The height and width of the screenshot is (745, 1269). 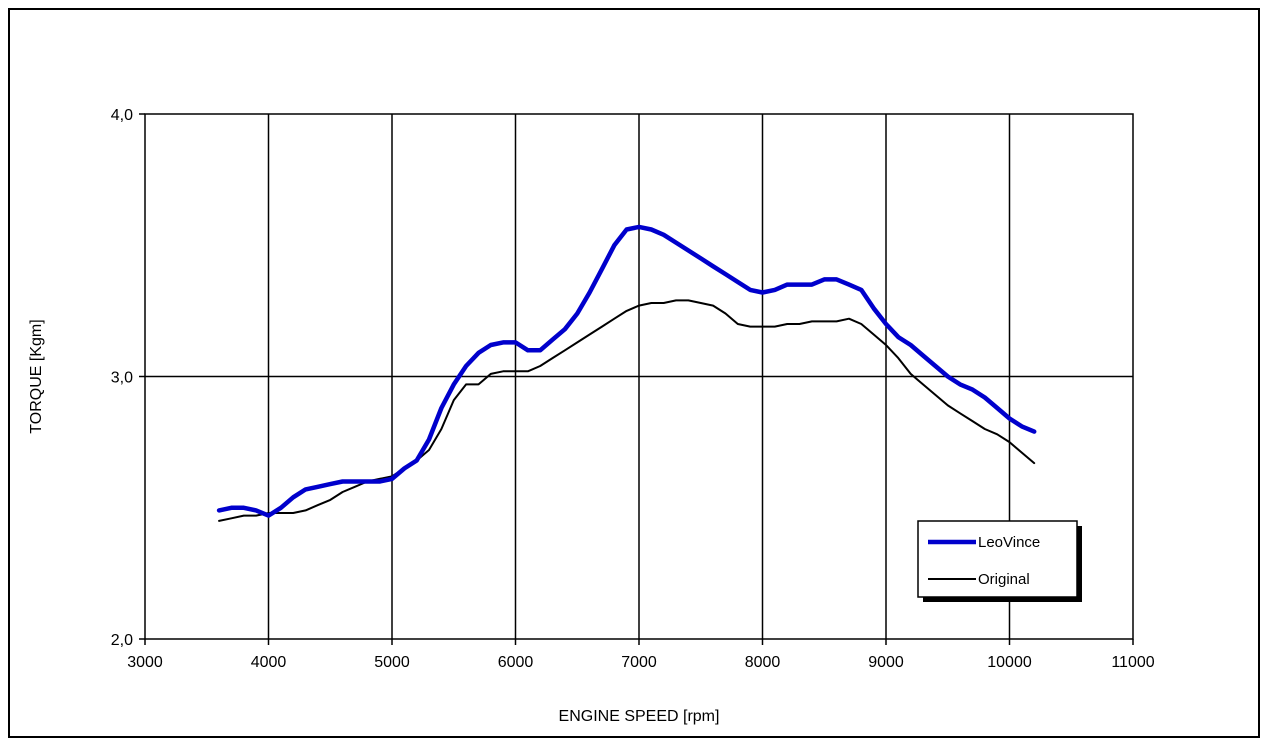 I want to click on x-tick-label: 10000, so click(x=1009, y=662).